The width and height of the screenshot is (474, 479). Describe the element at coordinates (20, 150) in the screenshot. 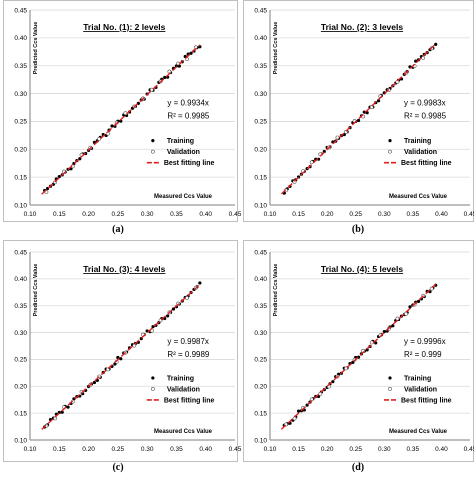

I see `y-tick-label: 0.20` at that location.